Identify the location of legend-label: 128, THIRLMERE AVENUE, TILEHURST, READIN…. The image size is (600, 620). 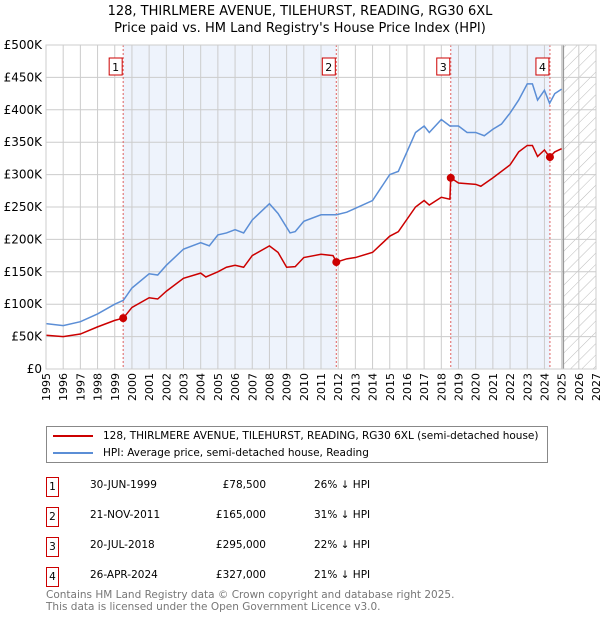
(321, 436).